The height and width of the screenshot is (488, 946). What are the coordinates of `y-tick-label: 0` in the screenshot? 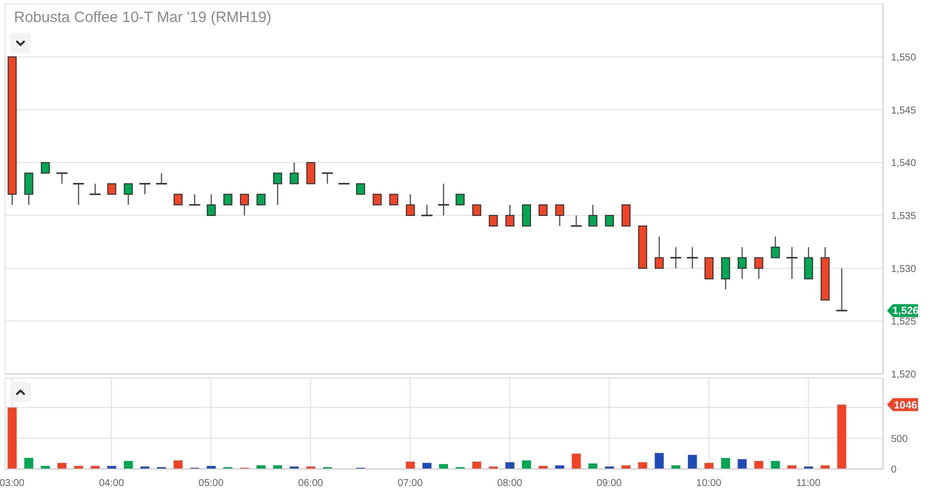 It's located at (894, 470).